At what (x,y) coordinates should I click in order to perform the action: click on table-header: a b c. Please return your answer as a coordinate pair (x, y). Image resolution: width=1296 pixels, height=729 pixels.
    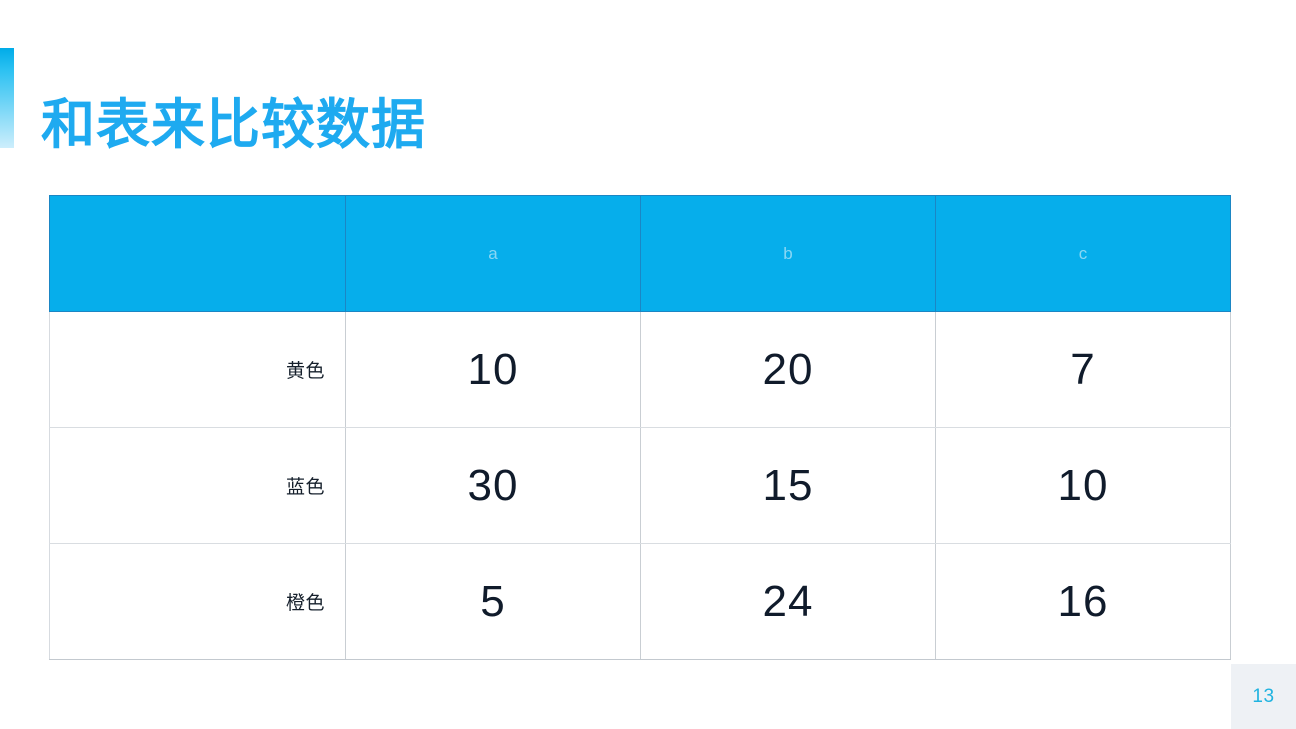
    Looking at the image, I should click on (640, 253).